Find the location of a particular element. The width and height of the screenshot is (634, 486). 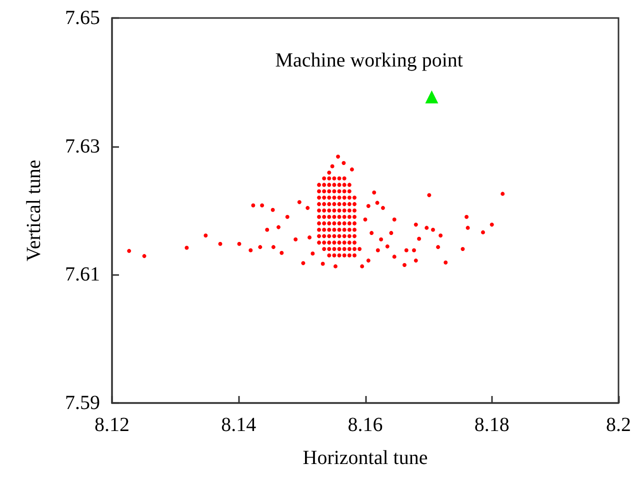

y-axis-title: Vertical tune is located at coordinates (34, 211).